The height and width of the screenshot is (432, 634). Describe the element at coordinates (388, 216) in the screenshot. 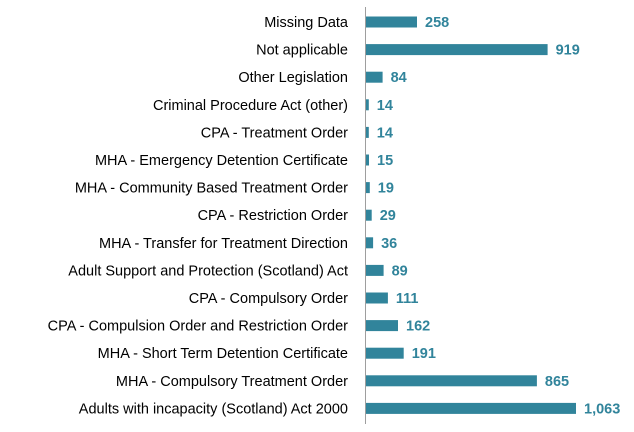

I see `value-label: 29` at that location.